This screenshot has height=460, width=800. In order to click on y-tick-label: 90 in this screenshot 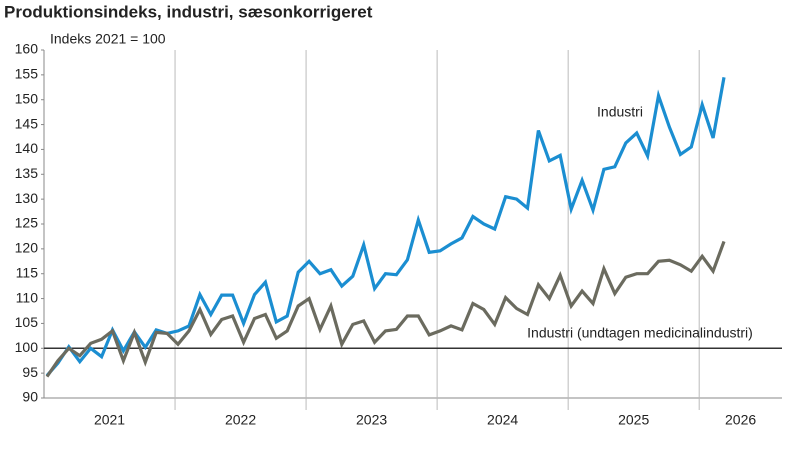, I will do `click(30, 397)`.